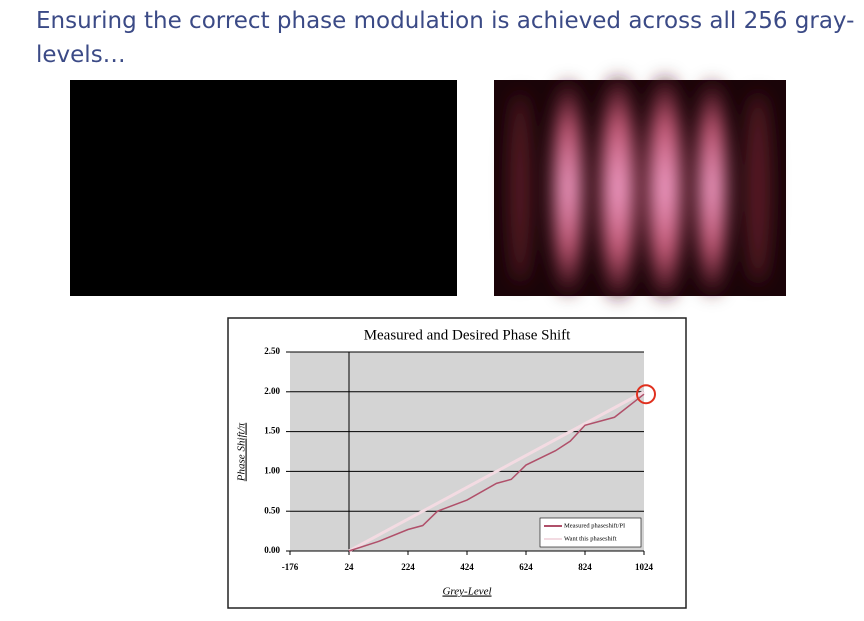  I want to click on y-tick-label: 1.50, so click(272, 431).